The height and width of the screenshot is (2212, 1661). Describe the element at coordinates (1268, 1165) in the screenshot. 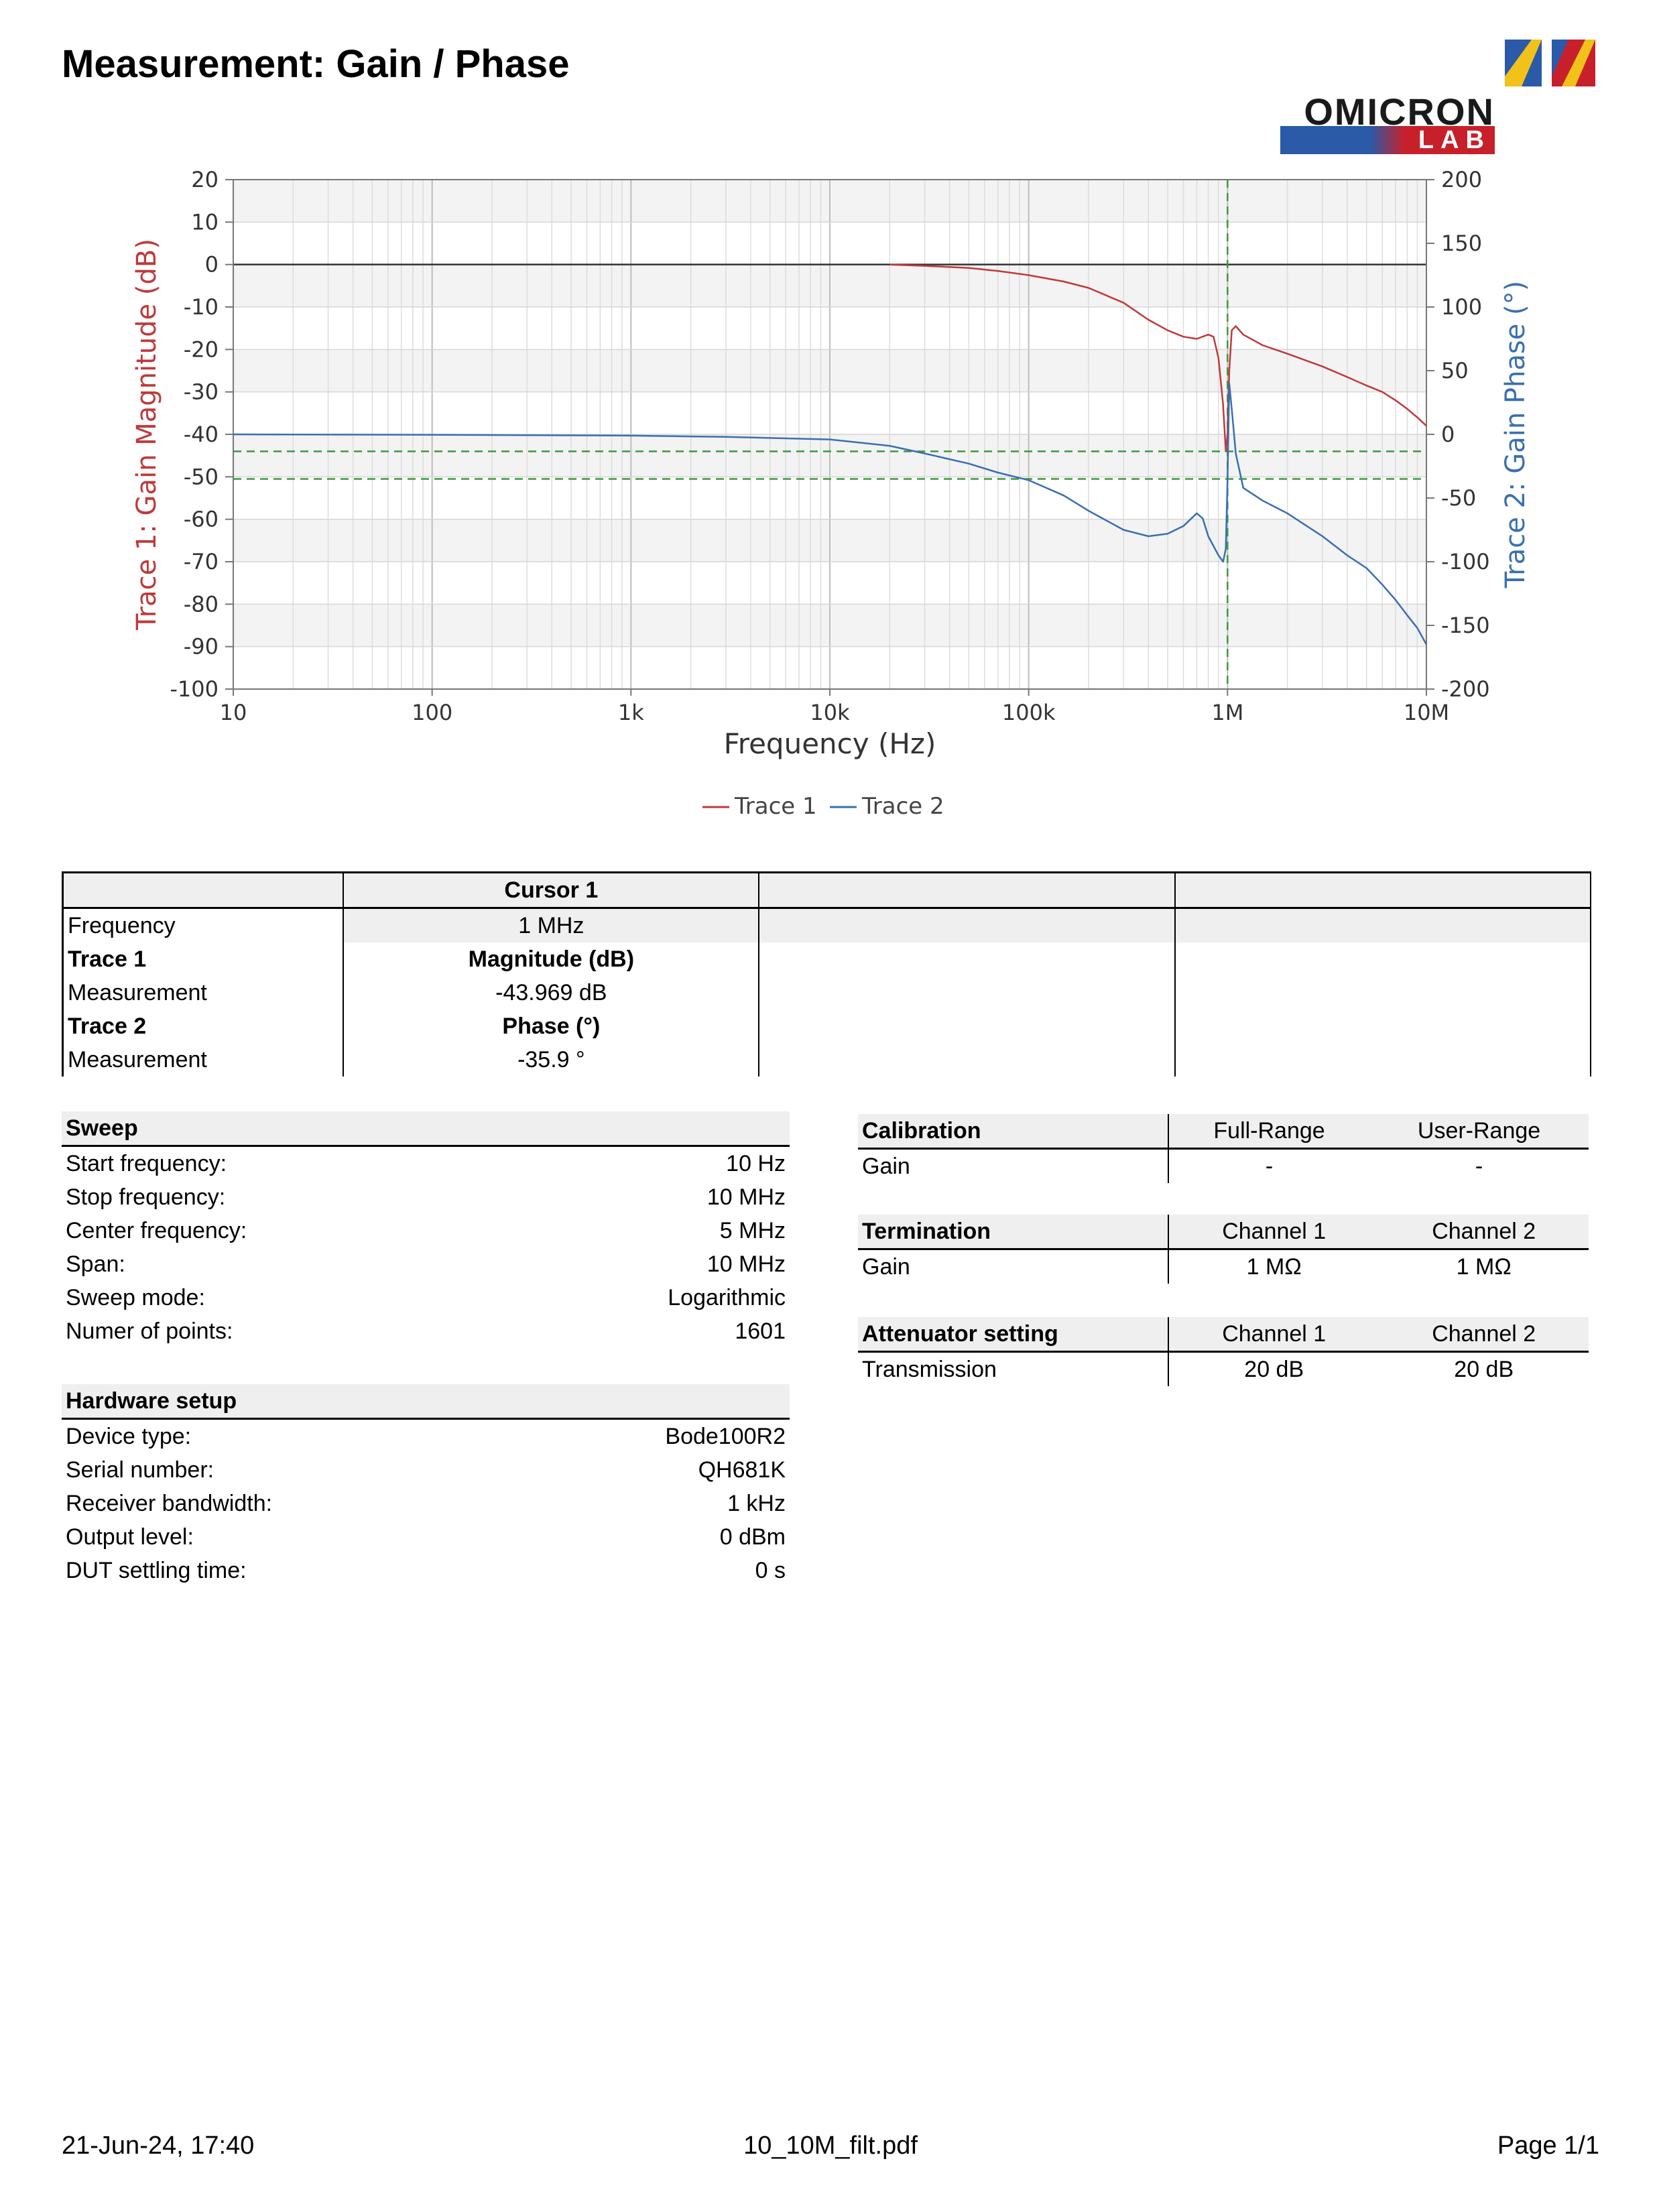

I see `calibration-row-v1: -` at that location.